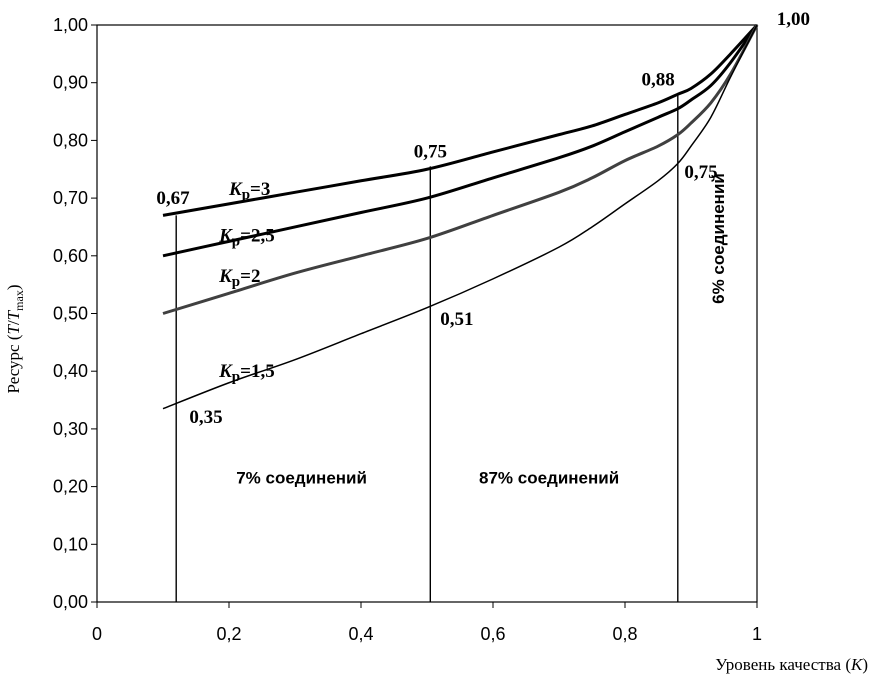 The image size is (872, 676). What do you see at coordinates (492, 634) in the screenshot?
I see `x-tick-label: 0,6` at bounding box center [492, 634].